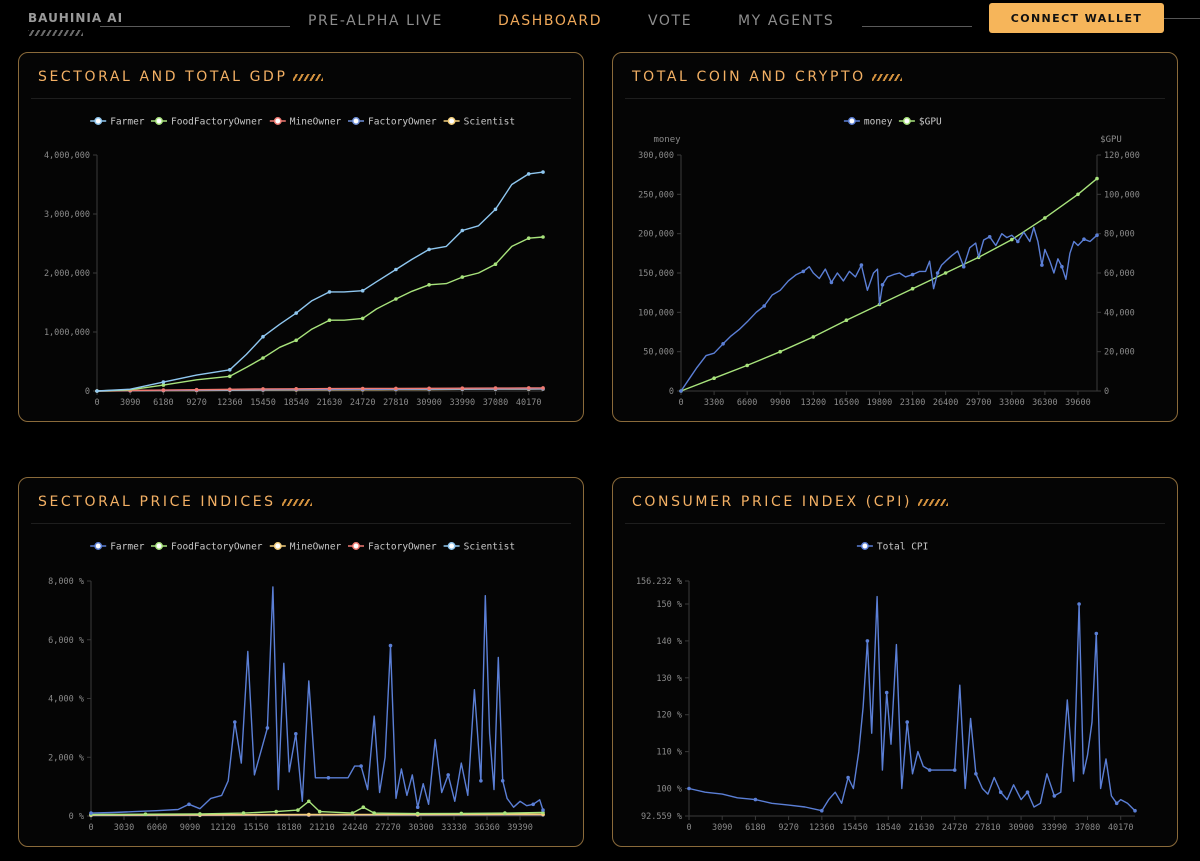 The width and height of the screenshot is (1200, 861). Describe the element at coordinates (1182, 18) in the screenshot. I see `wallet-divider` at that location.